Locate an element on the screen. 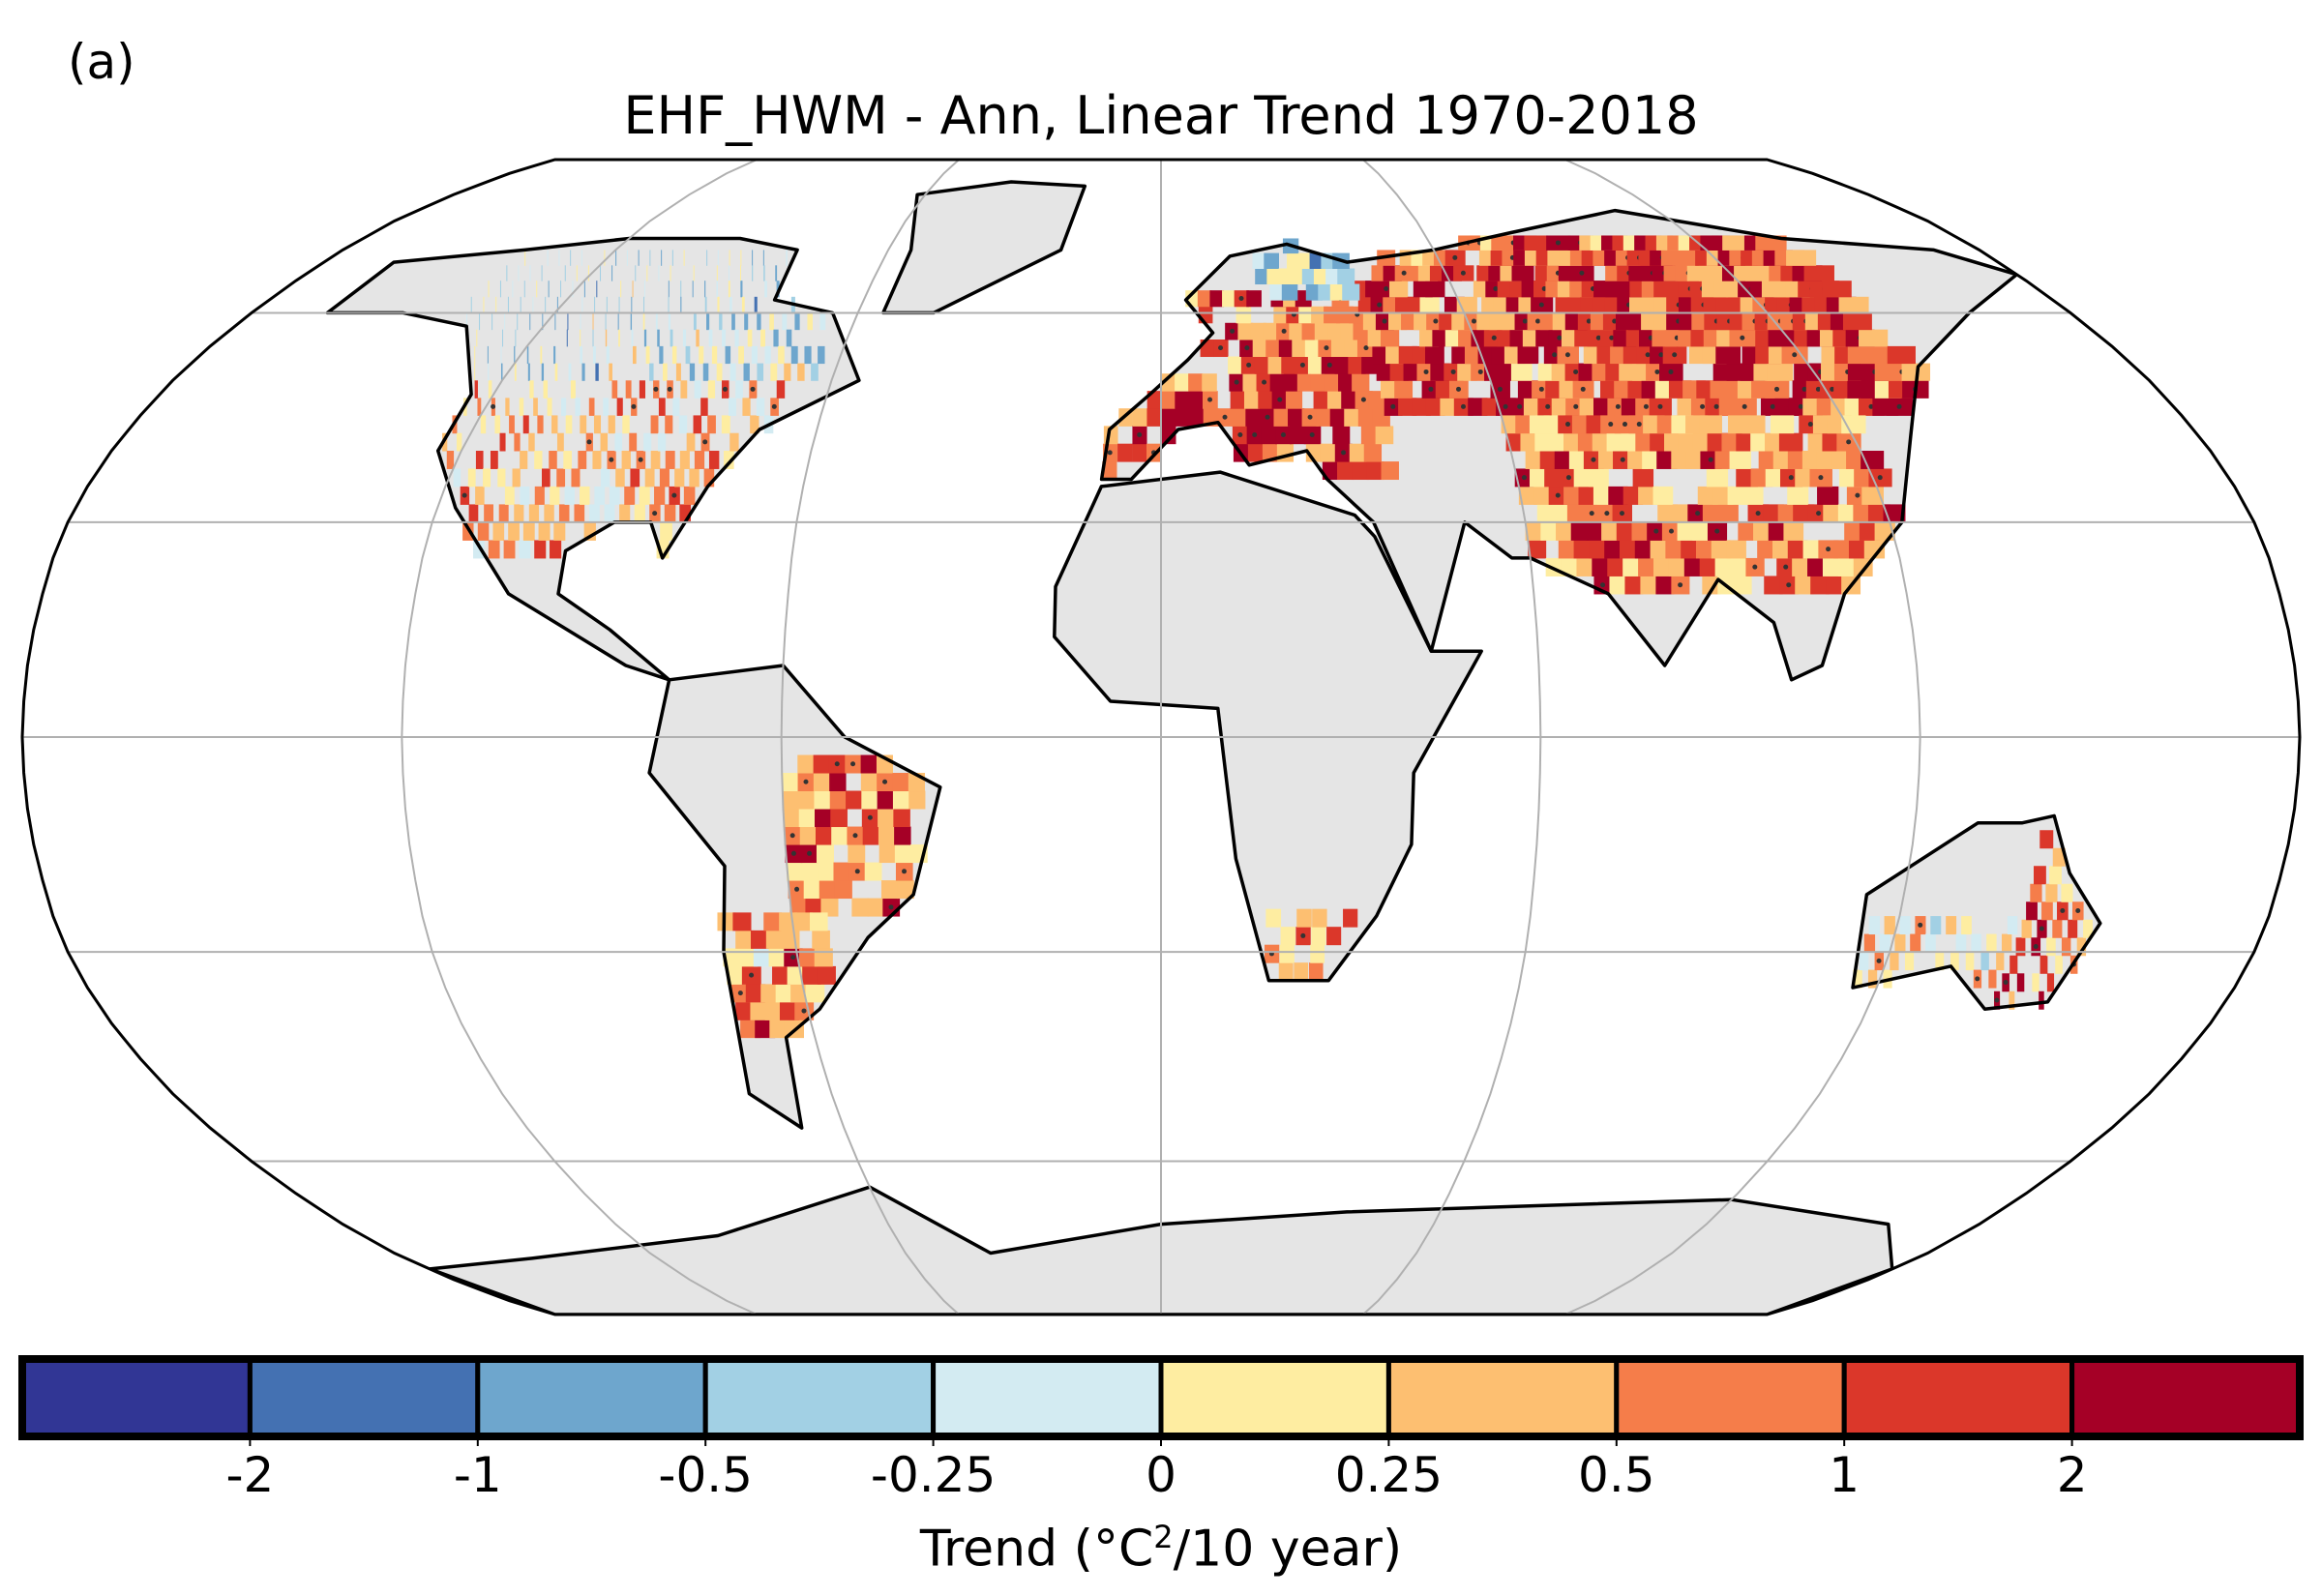  colorbar-tick-label: -0.5 is located at coordinates (705, 1475).